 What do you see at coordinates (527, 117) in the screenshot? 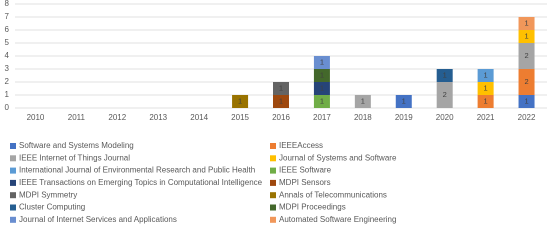
I see `x-tick-label: 2022` at bounding box center [527, 117].